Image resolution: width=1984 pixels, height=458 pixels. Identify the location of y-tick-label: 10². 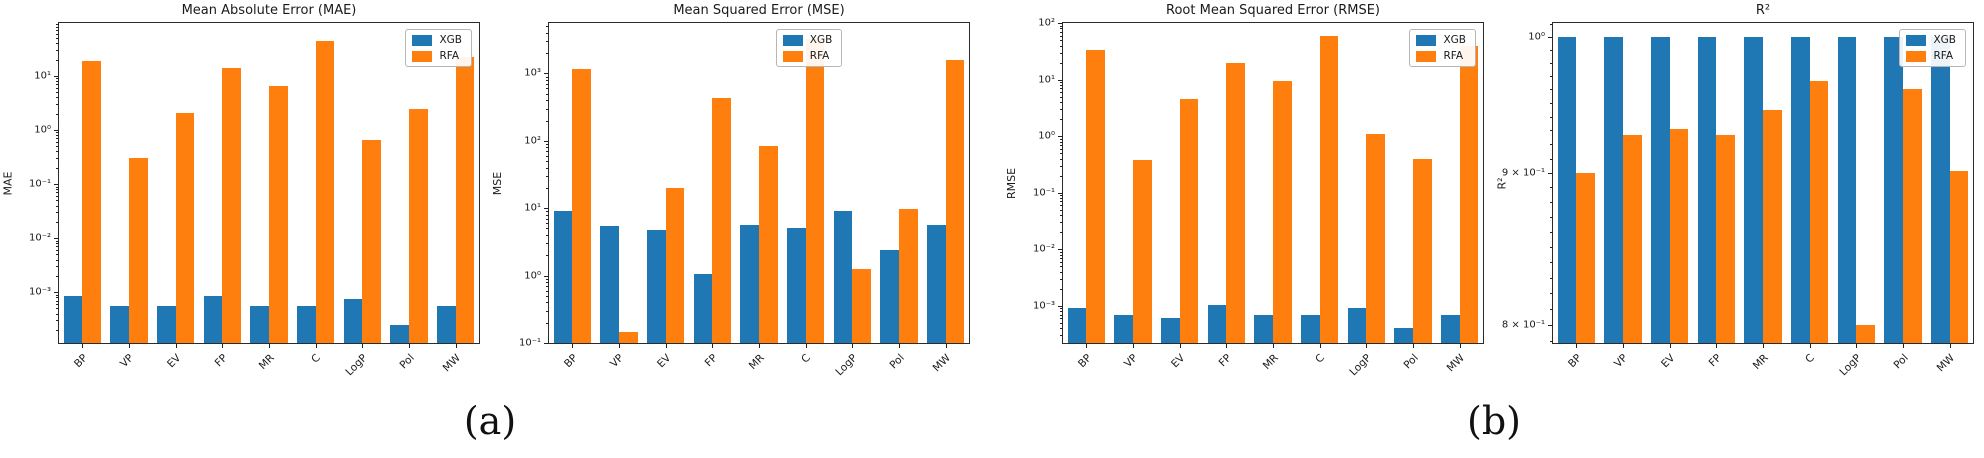
(532, 141).